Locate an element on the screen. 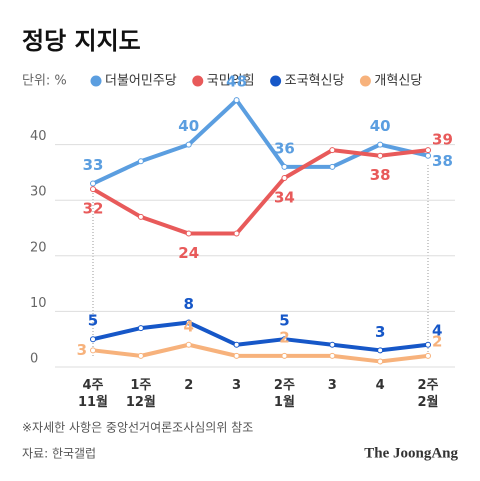 This screenshot has height=481, width=480. unit: 단위: % is located at coordinates (44, 81).